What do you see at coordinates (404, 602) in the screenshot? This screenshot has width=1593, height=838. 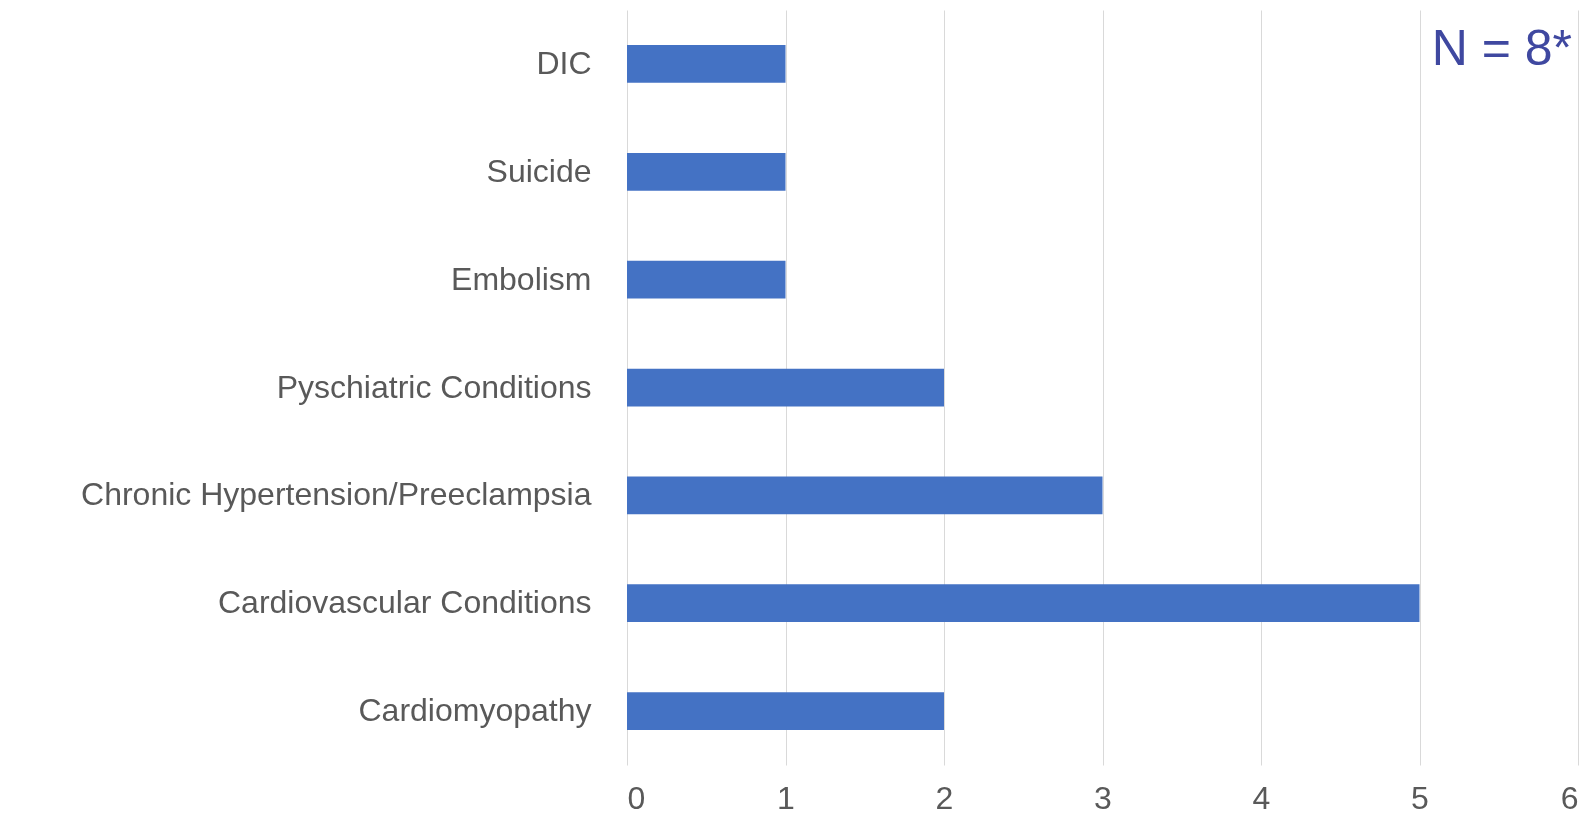 I see `y-tick-label: Cardiovascular Conditions` at bounding box center [404, 602].